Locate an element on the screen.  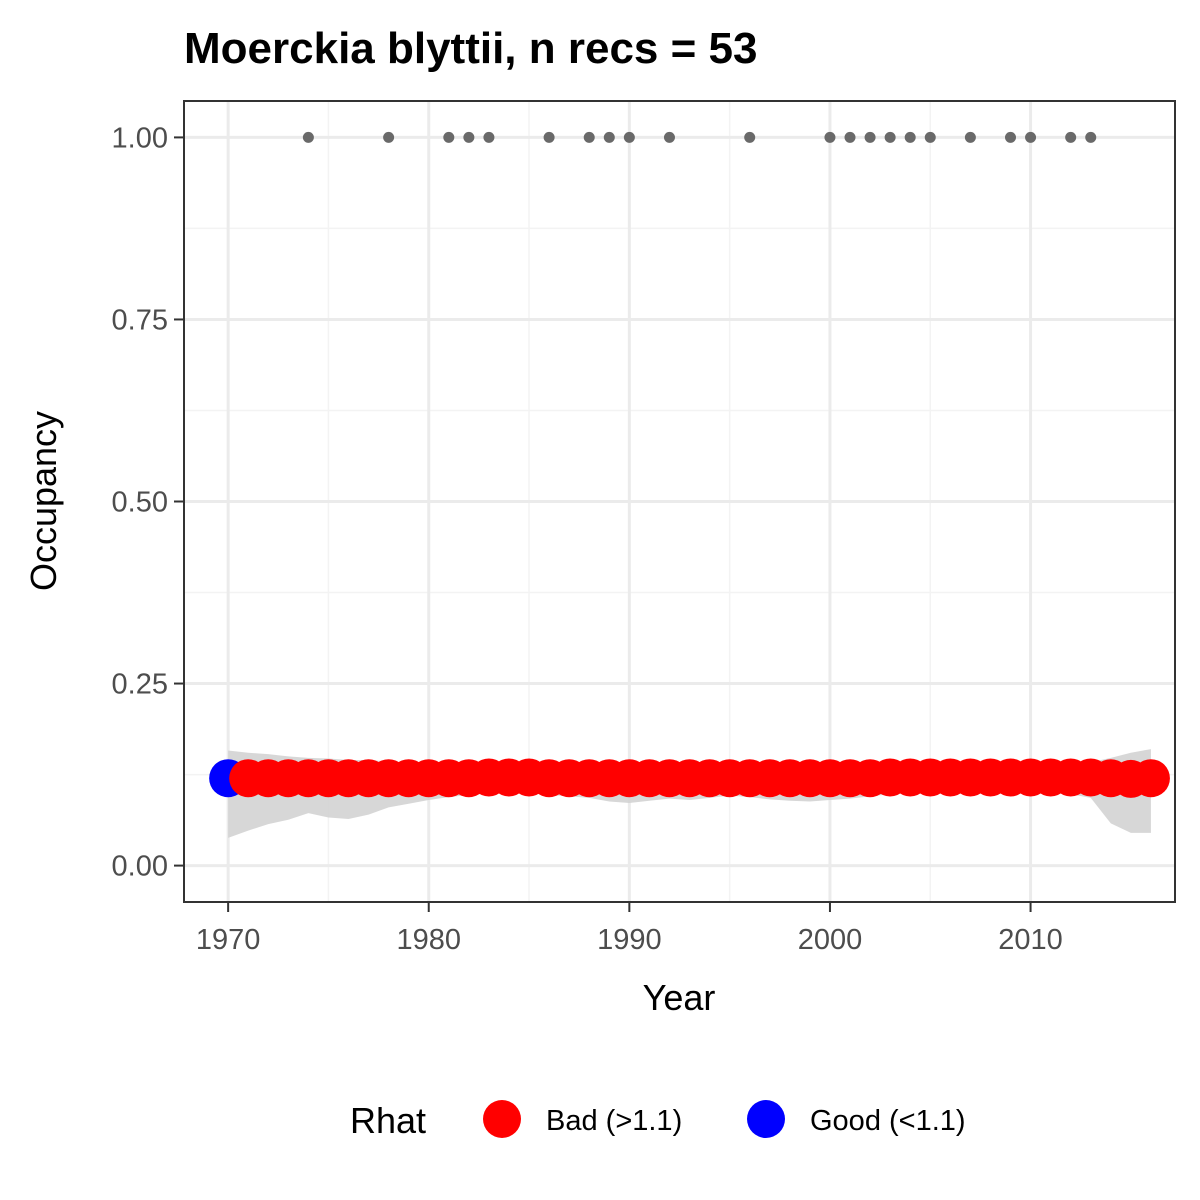
y-axis: 0.00 0.25 0.50 0.75 1.00 is located at coordinates (148, 502).